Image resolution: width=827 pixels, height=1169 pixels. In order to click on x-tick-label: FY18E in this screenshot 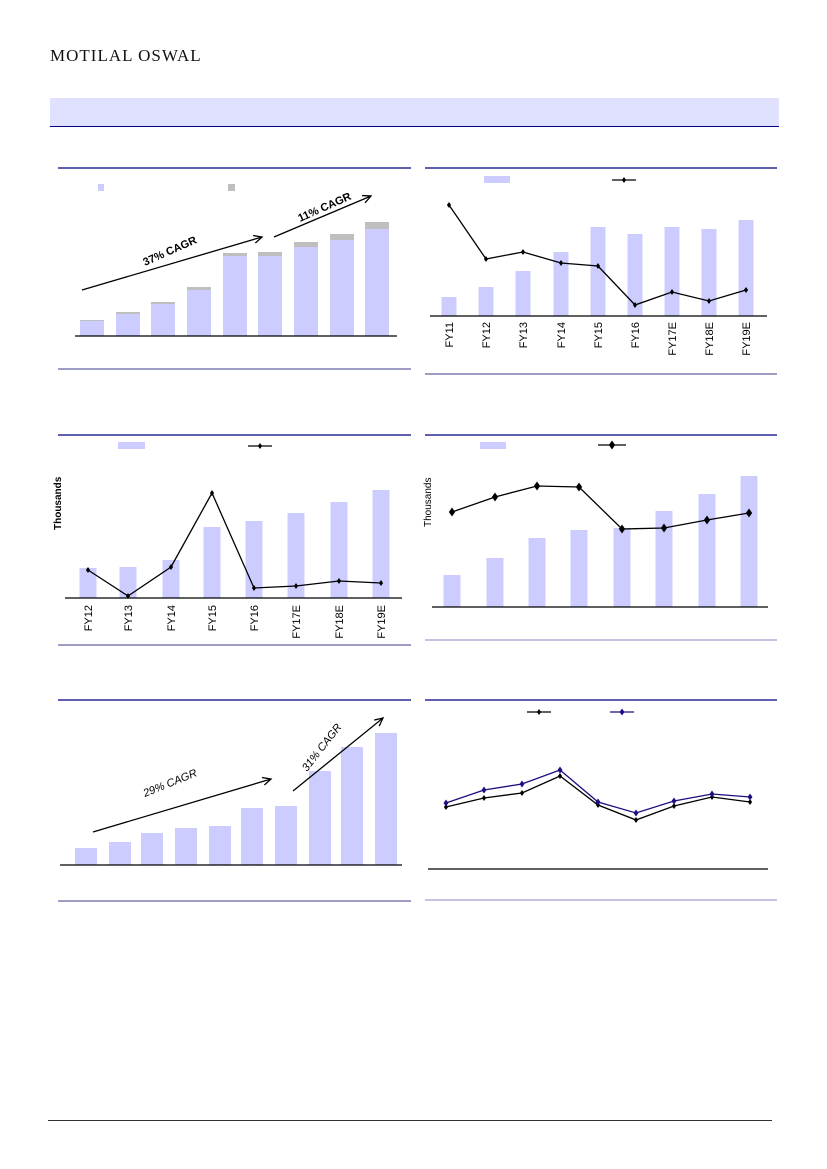, I will do `click(710, 339)`.